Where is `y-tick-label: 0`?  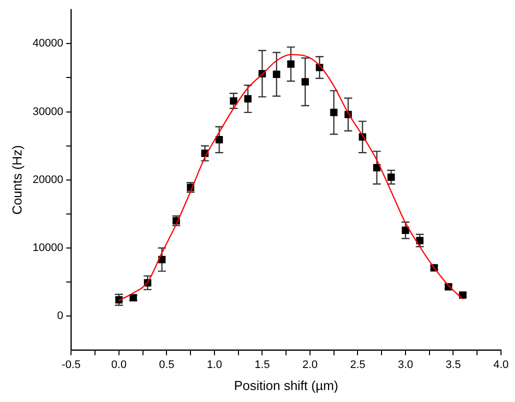
y-tick-label: 0 is located at coordinates (60, 316).